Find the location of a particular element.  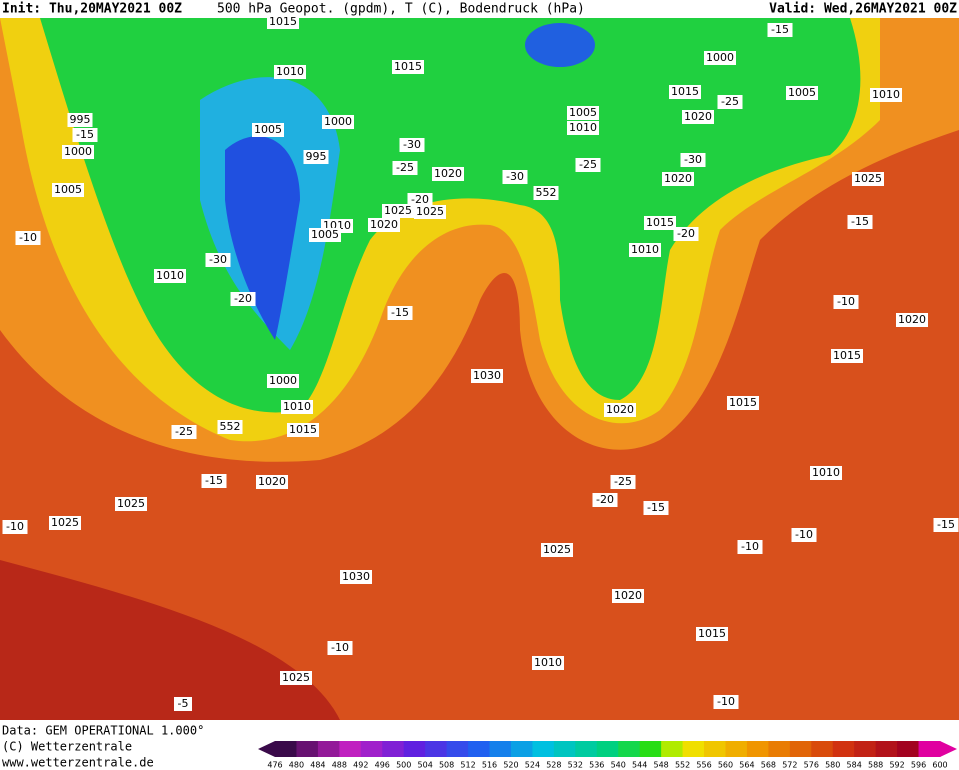

isoline-label: -10 is located at coordinates (750, 546).